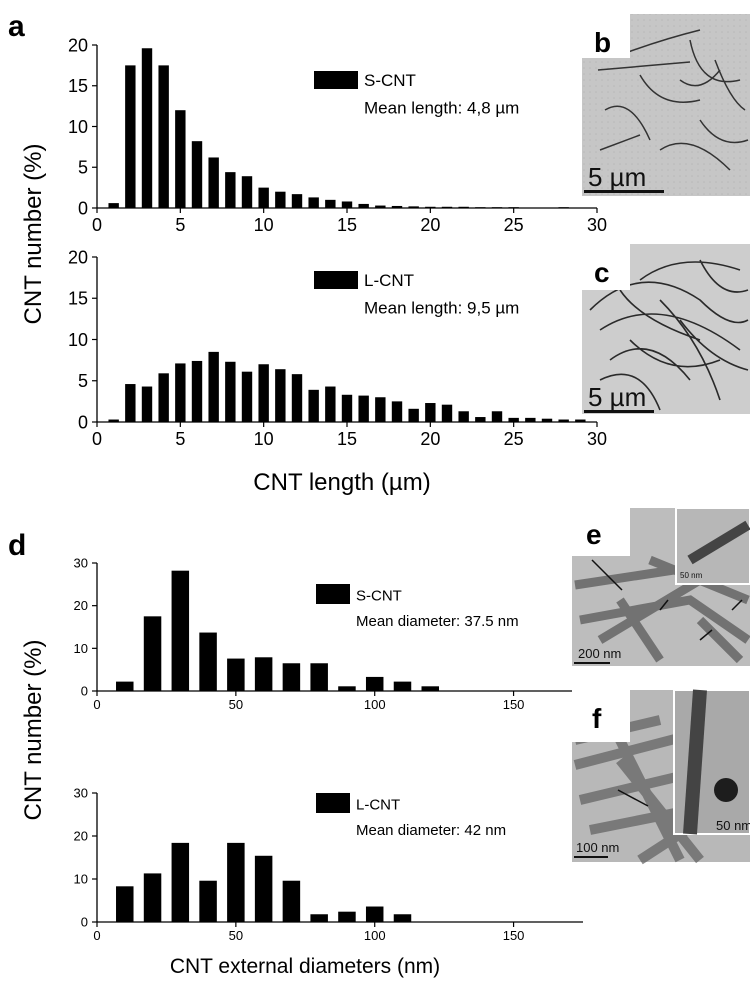 The height and width of the screenshot is (986, 750). Describe the element at coordinates (180, 225) in the screenshot. I see `x-tick-label: 5` at that location.